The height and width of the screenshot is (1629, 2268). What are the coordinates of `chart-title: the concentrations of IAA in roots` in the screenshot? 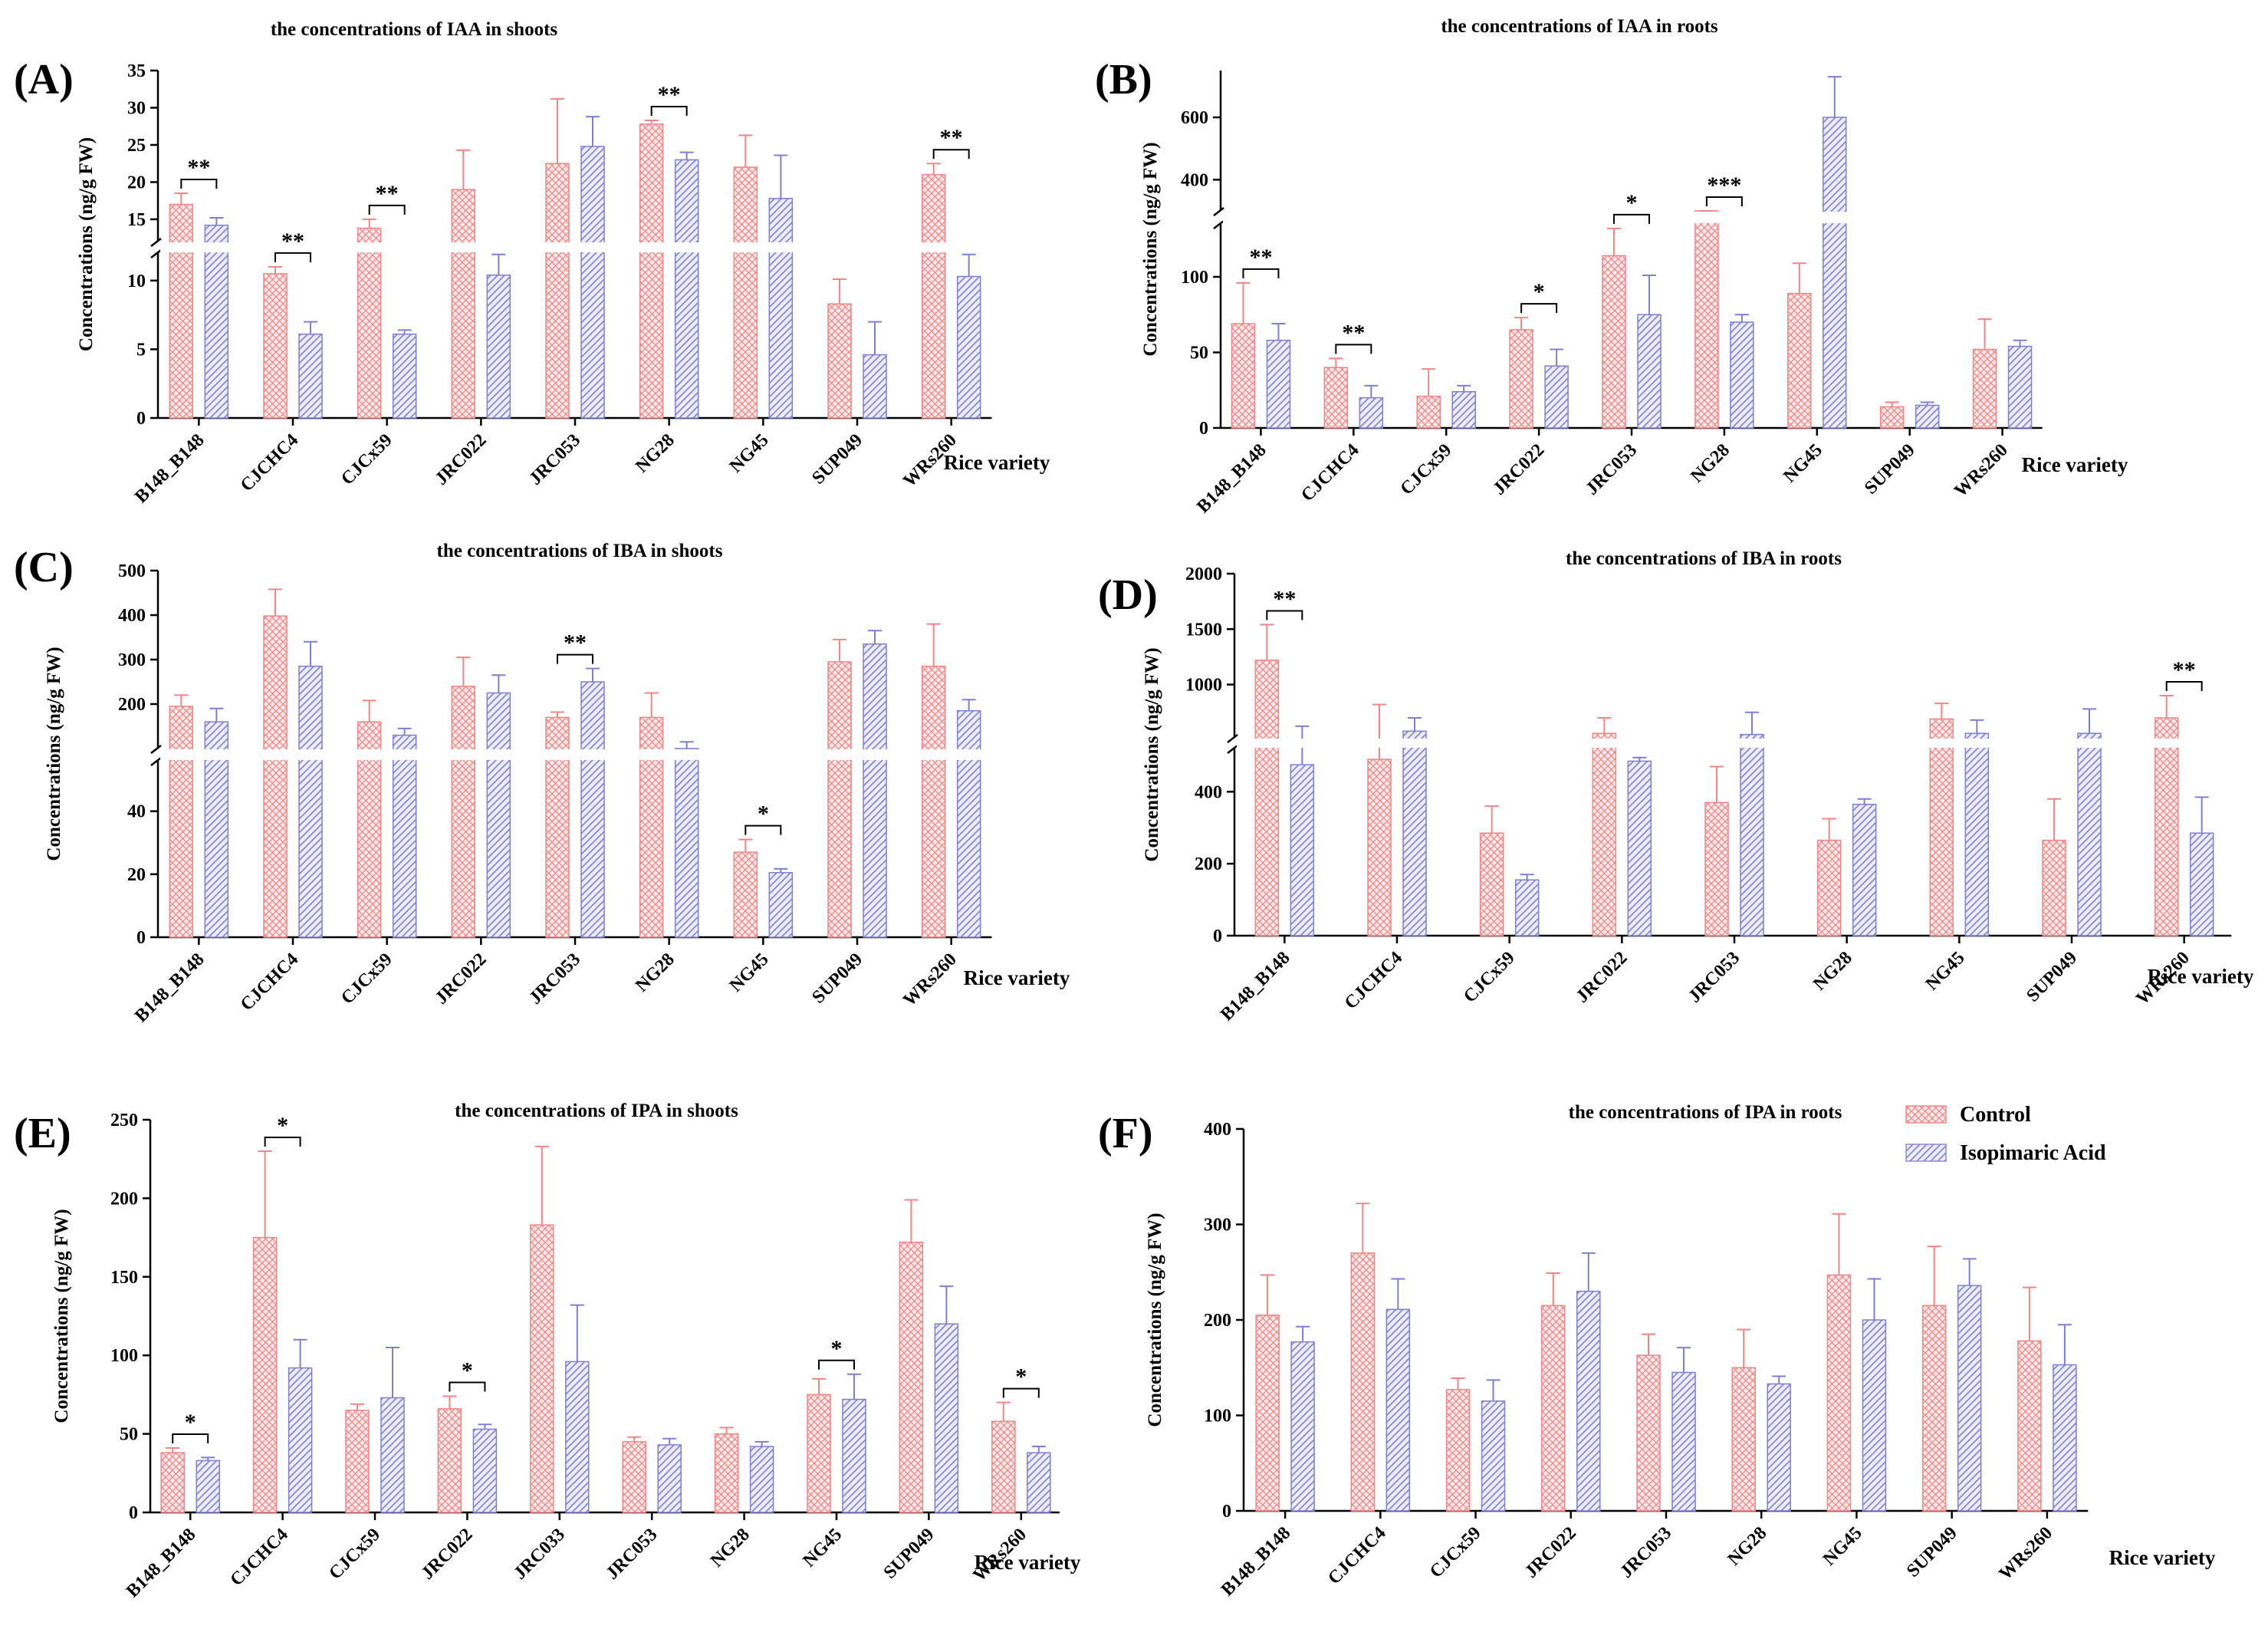 It's located at (1579, 26).